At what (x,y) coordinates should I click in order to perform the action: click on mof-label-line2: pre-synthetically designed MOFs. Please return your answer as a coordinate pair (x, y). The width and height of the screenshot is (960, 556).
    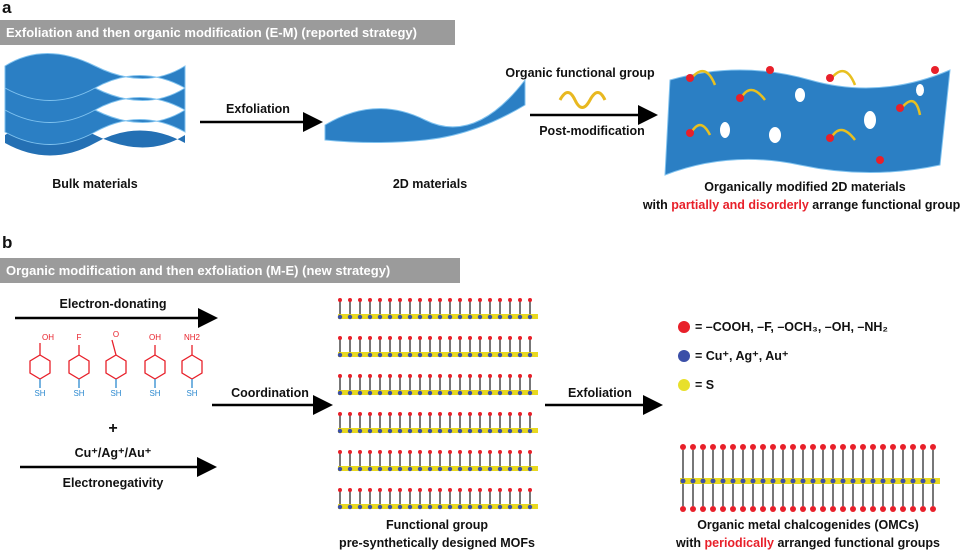
    Looking at the image, I should click on (437, 543).